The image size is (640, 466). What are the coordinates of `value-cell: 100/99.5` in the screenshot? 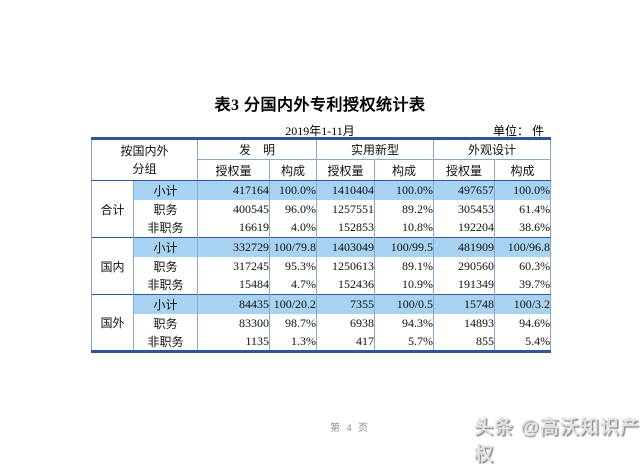 It's located at (404, 247).